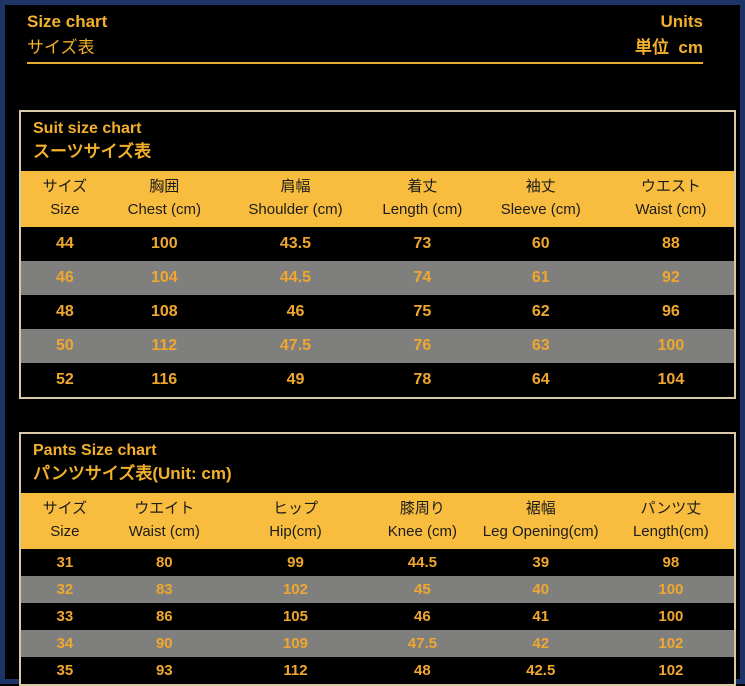 This screenshot has height=686, width=745. I want to click on page-title: Size chart, so click(67, 21).